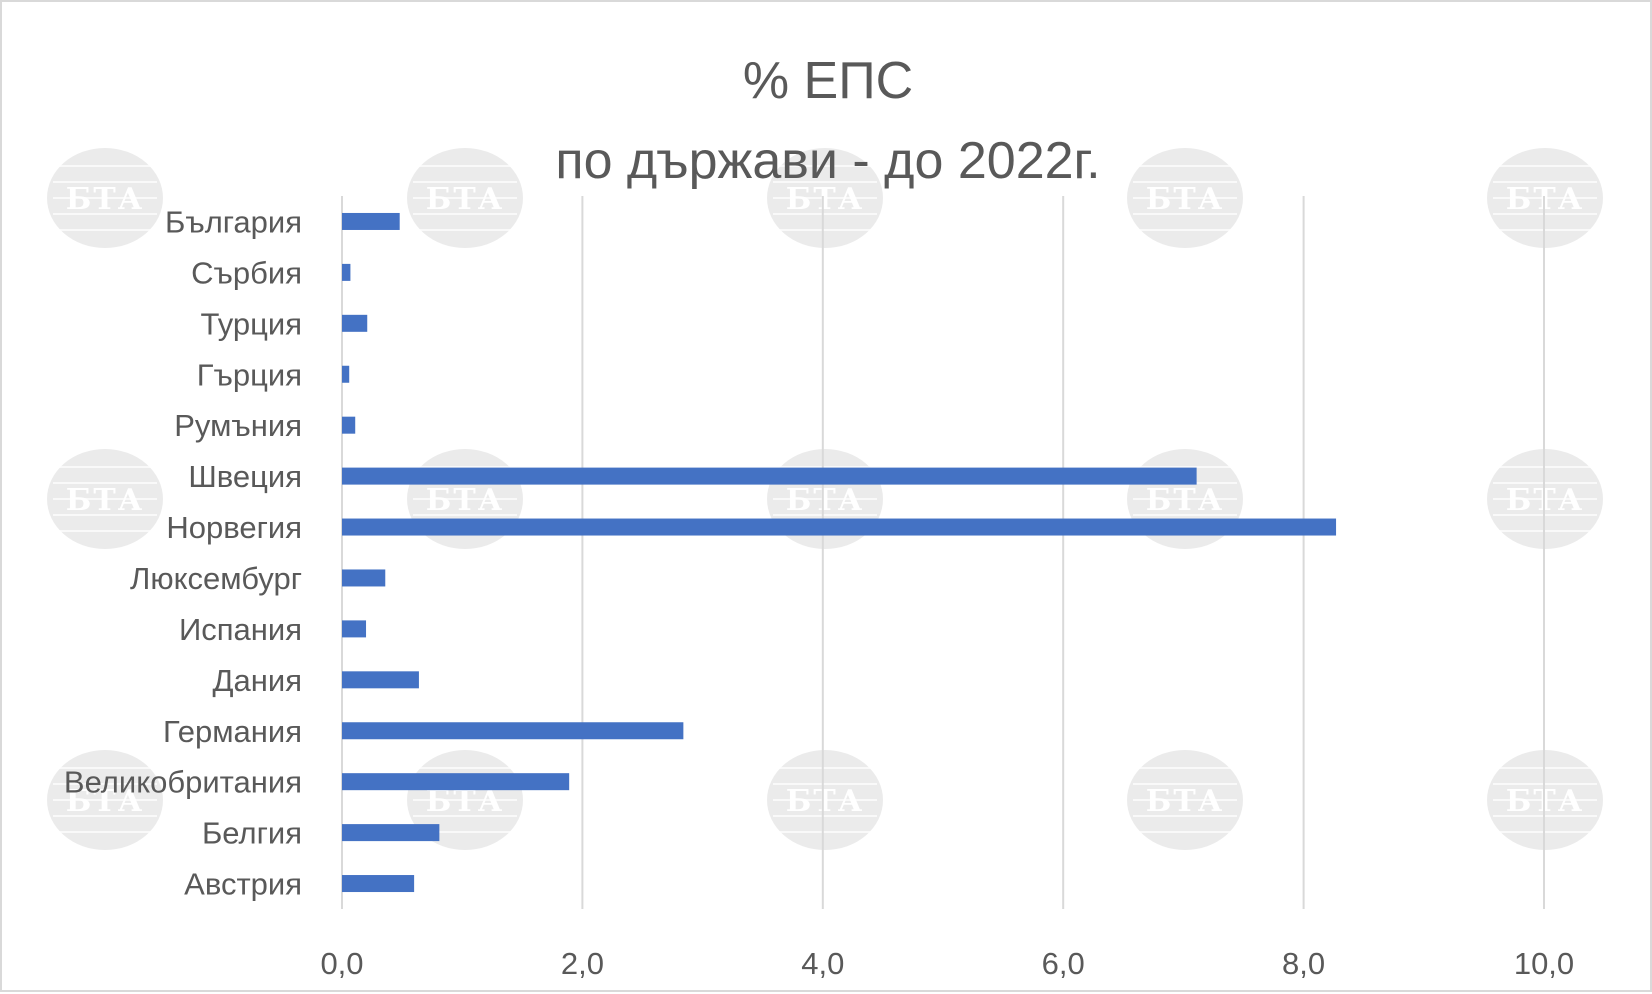 Image resolution: width=1652 pixels, height=994 pixels. What do you see at coordinates (822, 963) in the screenshot?
I see `x-tick-label: 4,0` at bounding box center [822, 963].